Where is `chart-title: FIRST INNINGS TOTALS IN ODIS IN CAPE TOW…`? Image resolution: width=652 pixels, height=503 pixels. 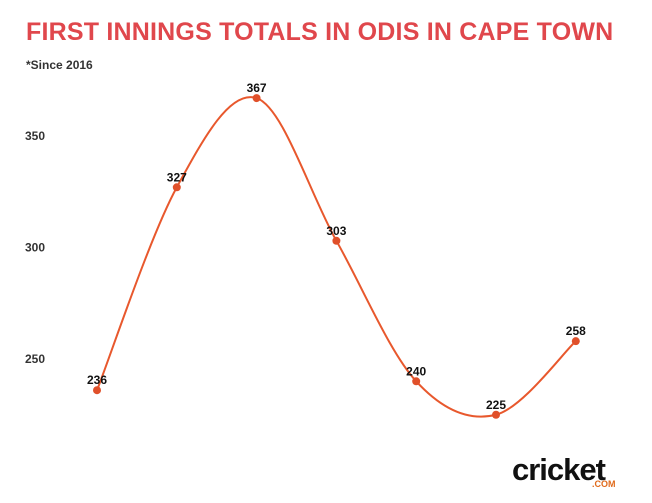
chart-title: FIRST INNINGS TOTALS IN ODIS IN CAPE TOW… is located at coordinates (320, 32).